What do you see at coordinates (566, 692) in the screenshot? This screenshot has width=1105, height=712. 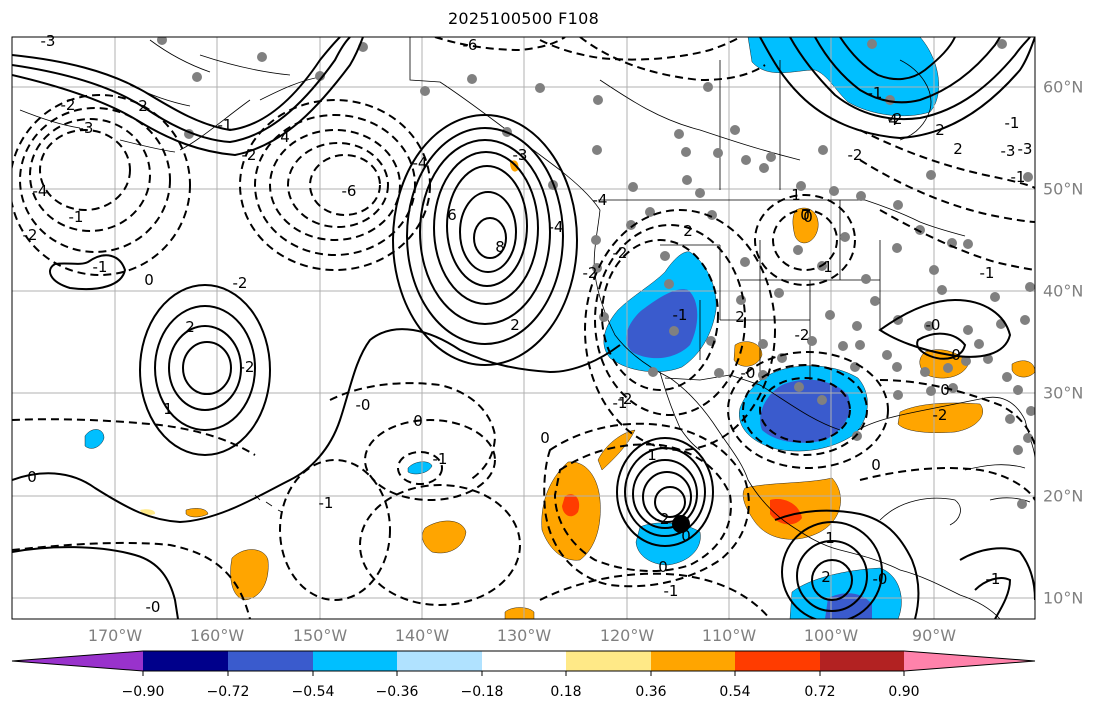 I see `colorbar-label: 0.18` at bounding box center [566, 692].